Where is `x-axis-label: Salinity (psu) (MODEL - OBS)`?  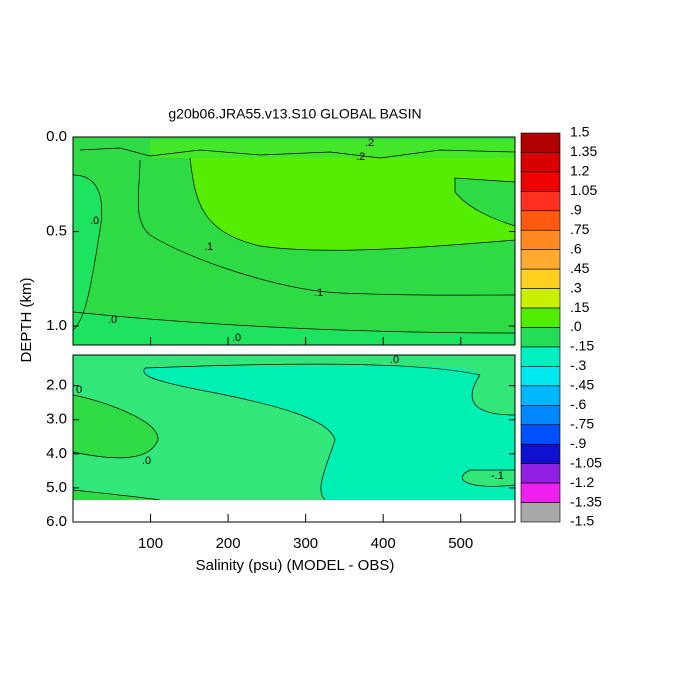 x-axis-label: Salinity (psu) (MODEL - OBS) is located at coordinates (295, 565).